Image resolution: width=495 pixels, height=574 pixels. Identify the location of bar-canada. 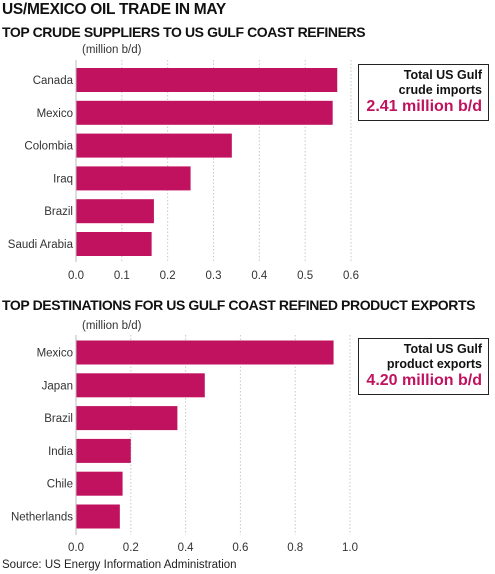
(207, 80).